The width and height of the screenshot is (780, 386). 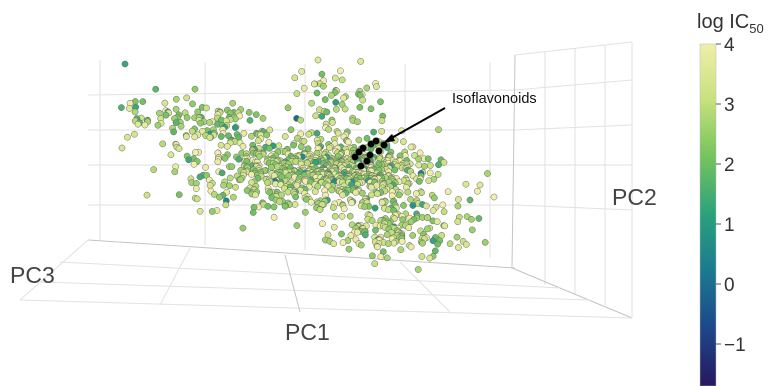 What do you see at coordinates (735, 345) in the screenshot?
I see `colorbar-tick-label: −1` at bounding box center [735, 345].